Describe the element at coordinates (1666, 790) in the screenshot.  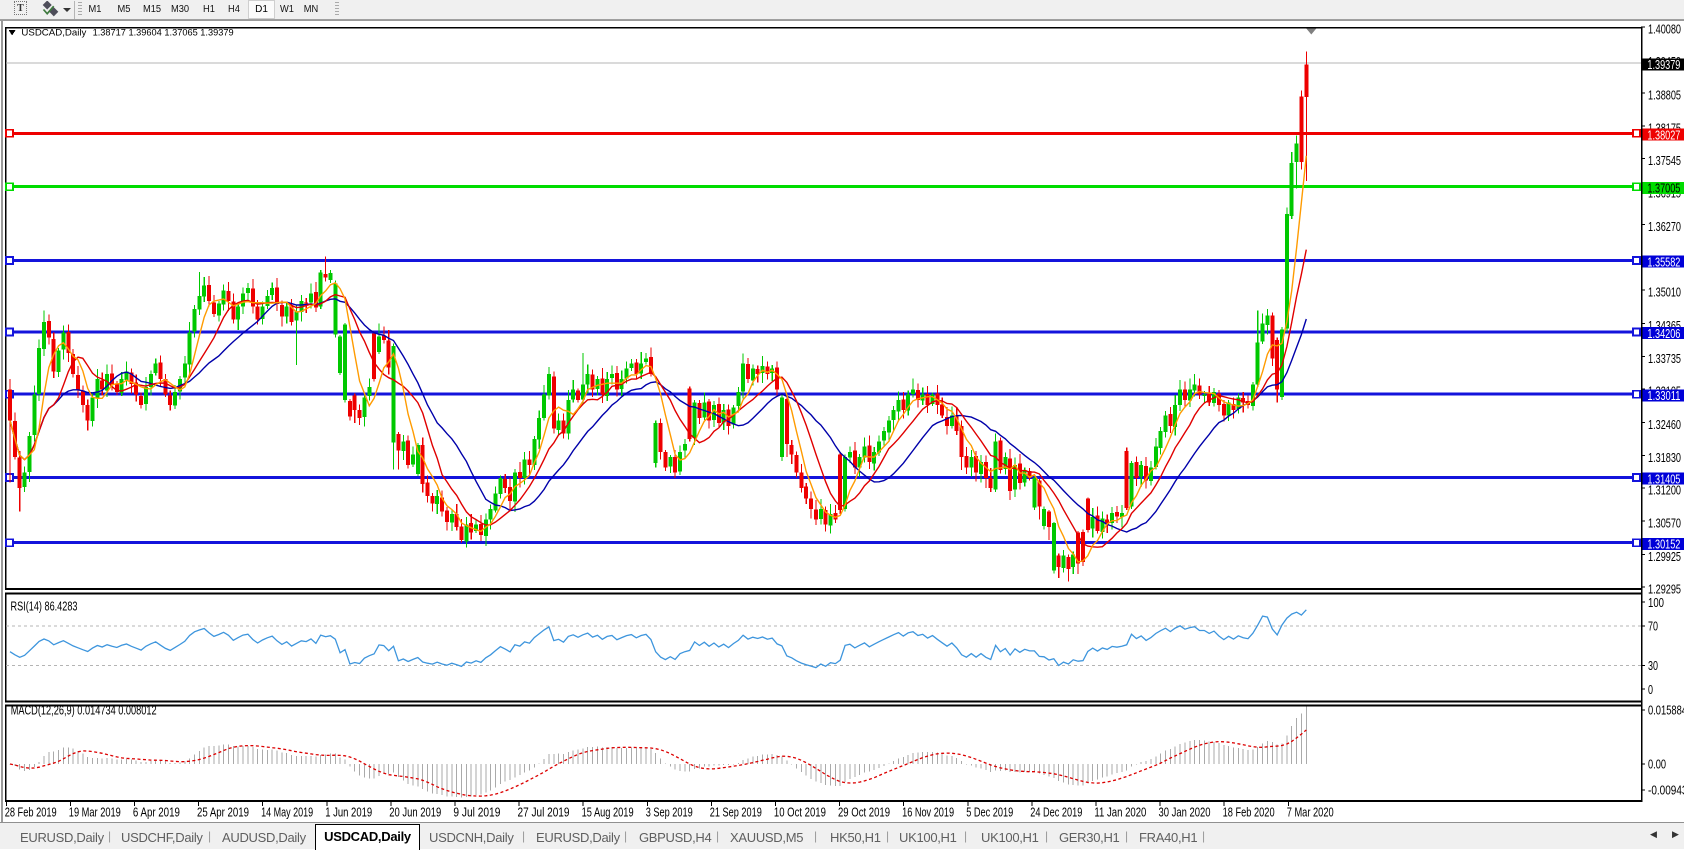
I see `svg-text: -0.009432` at that location.